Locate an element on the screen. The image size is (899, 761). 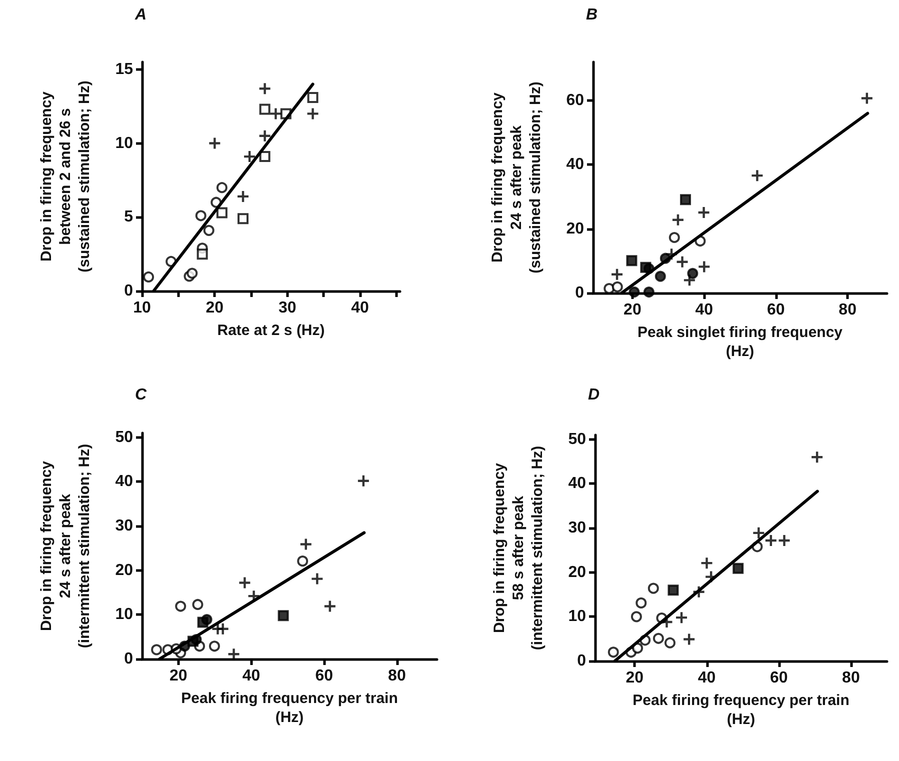
y-axis-title: Drop in firing frequency 24 s after peak (intermittent stimulation; Hz) is located at coordinates (65, 546).